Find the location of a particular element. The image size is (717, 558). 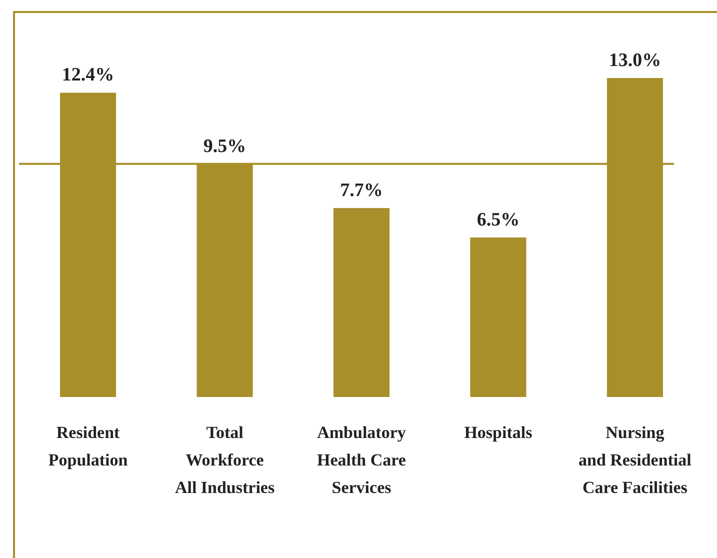

data-label: 13.0% is located at coordinates (635, 60).